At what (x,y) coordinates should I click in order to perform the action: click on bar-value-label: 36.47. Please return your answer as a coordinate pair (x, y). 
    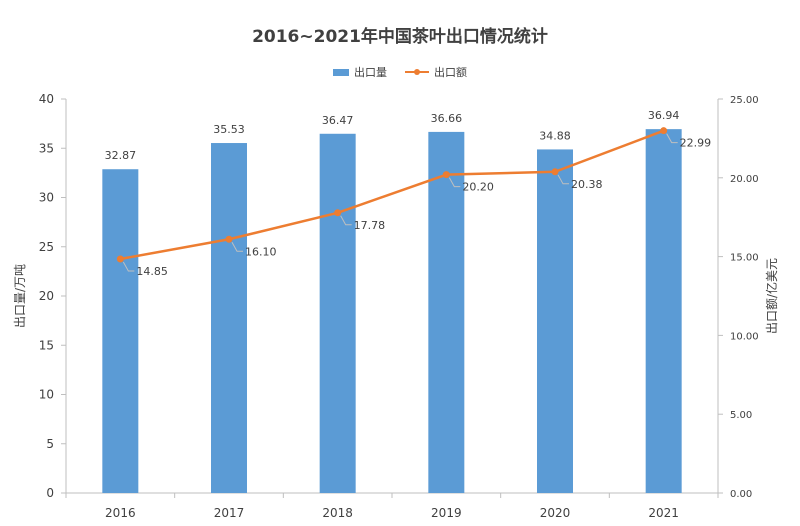
    Looking at the image, I should click on (338, 120).